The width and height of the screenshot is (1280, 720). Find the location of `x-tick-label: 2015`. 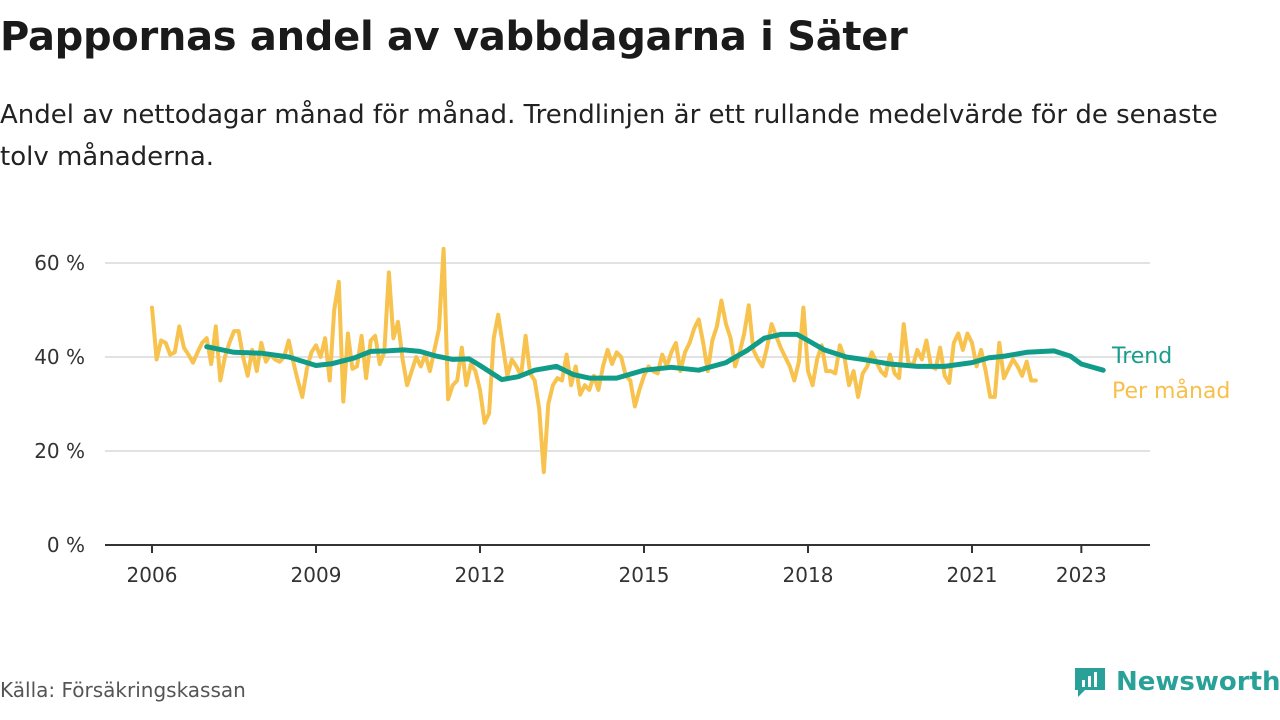

x-tick-label: 2015 is located at coordinates (644, 575).